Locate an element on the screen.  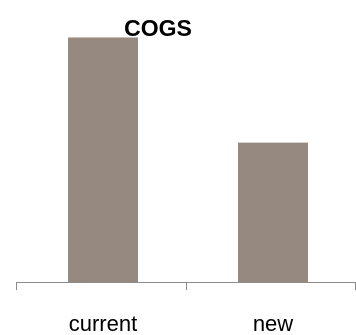
bar-current is located at coordinates (103, 159).